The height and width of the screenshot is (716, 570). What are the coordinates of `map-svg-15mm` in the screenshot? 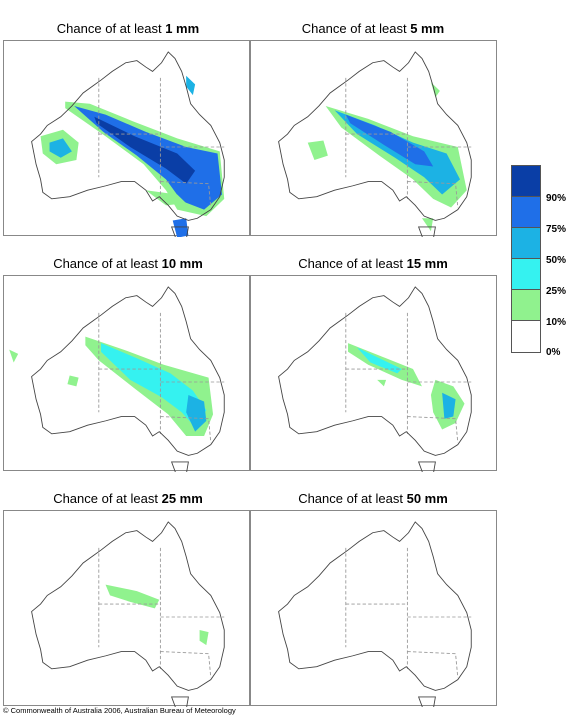 It's located at (375, 379).